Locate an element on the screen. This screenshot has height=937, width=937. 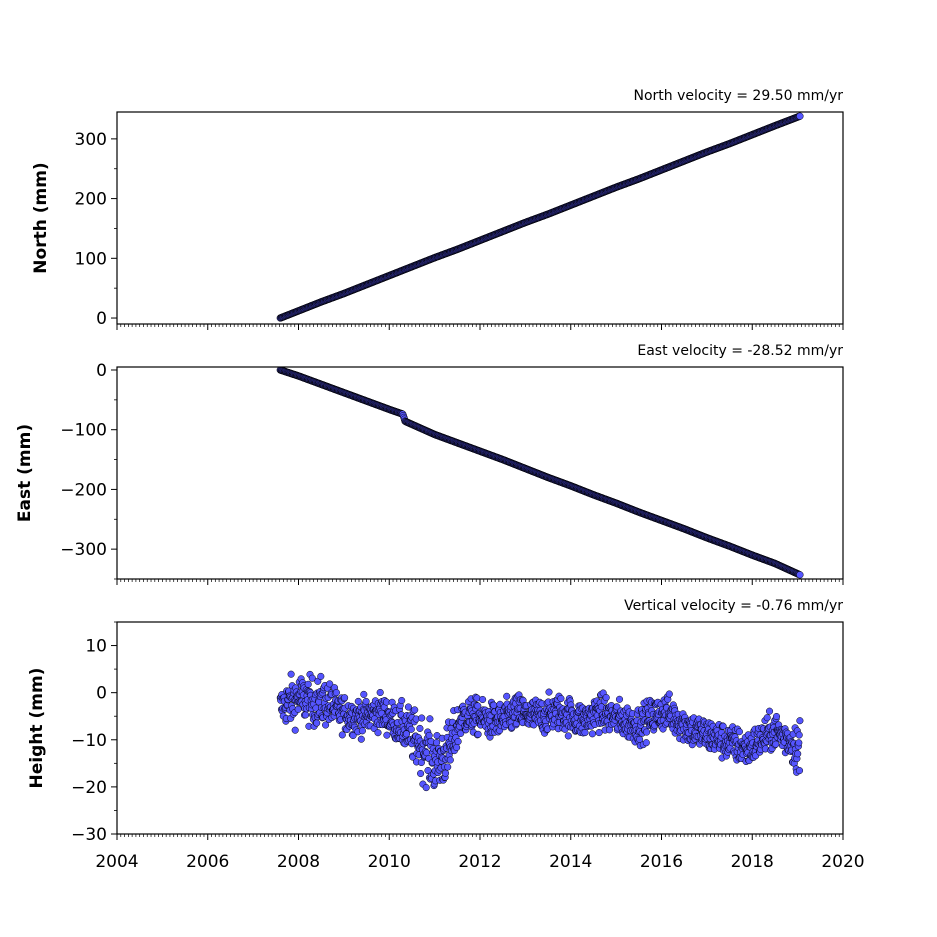
east-data-points is located at coordinates (540, 473).